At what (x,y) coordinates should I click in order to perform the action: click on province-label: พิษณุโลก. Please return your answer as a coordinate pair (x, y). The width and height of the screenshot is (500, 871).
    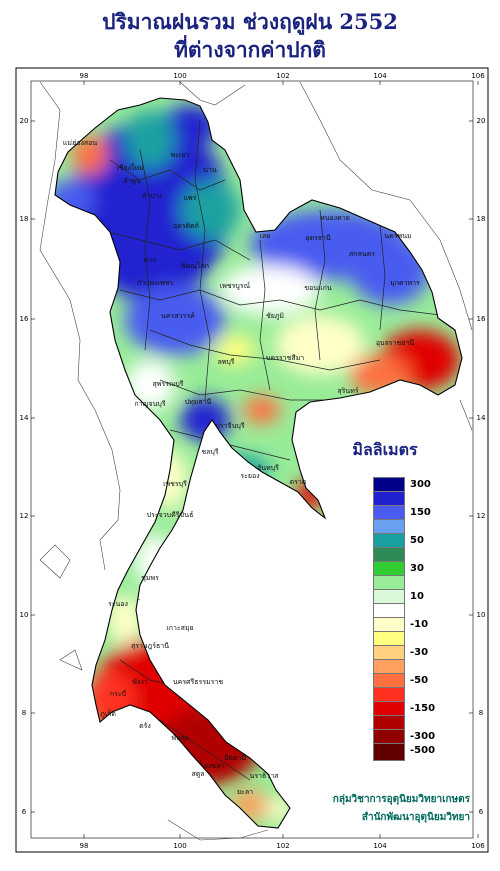
    Looking at the image, I should click on (195, 265).